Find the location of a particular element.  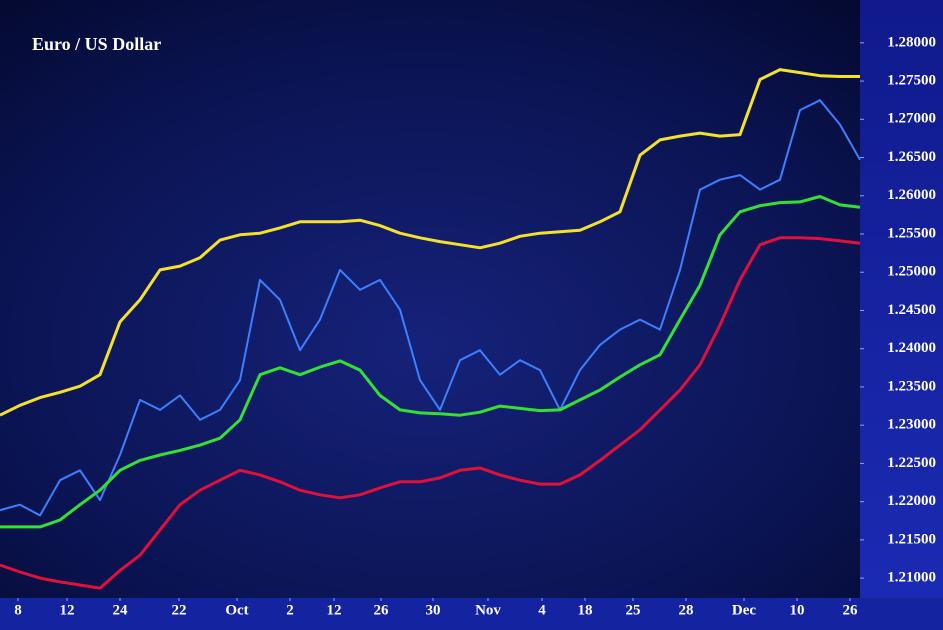

x-tick-label: 28 is located at coordinates (686, 610).